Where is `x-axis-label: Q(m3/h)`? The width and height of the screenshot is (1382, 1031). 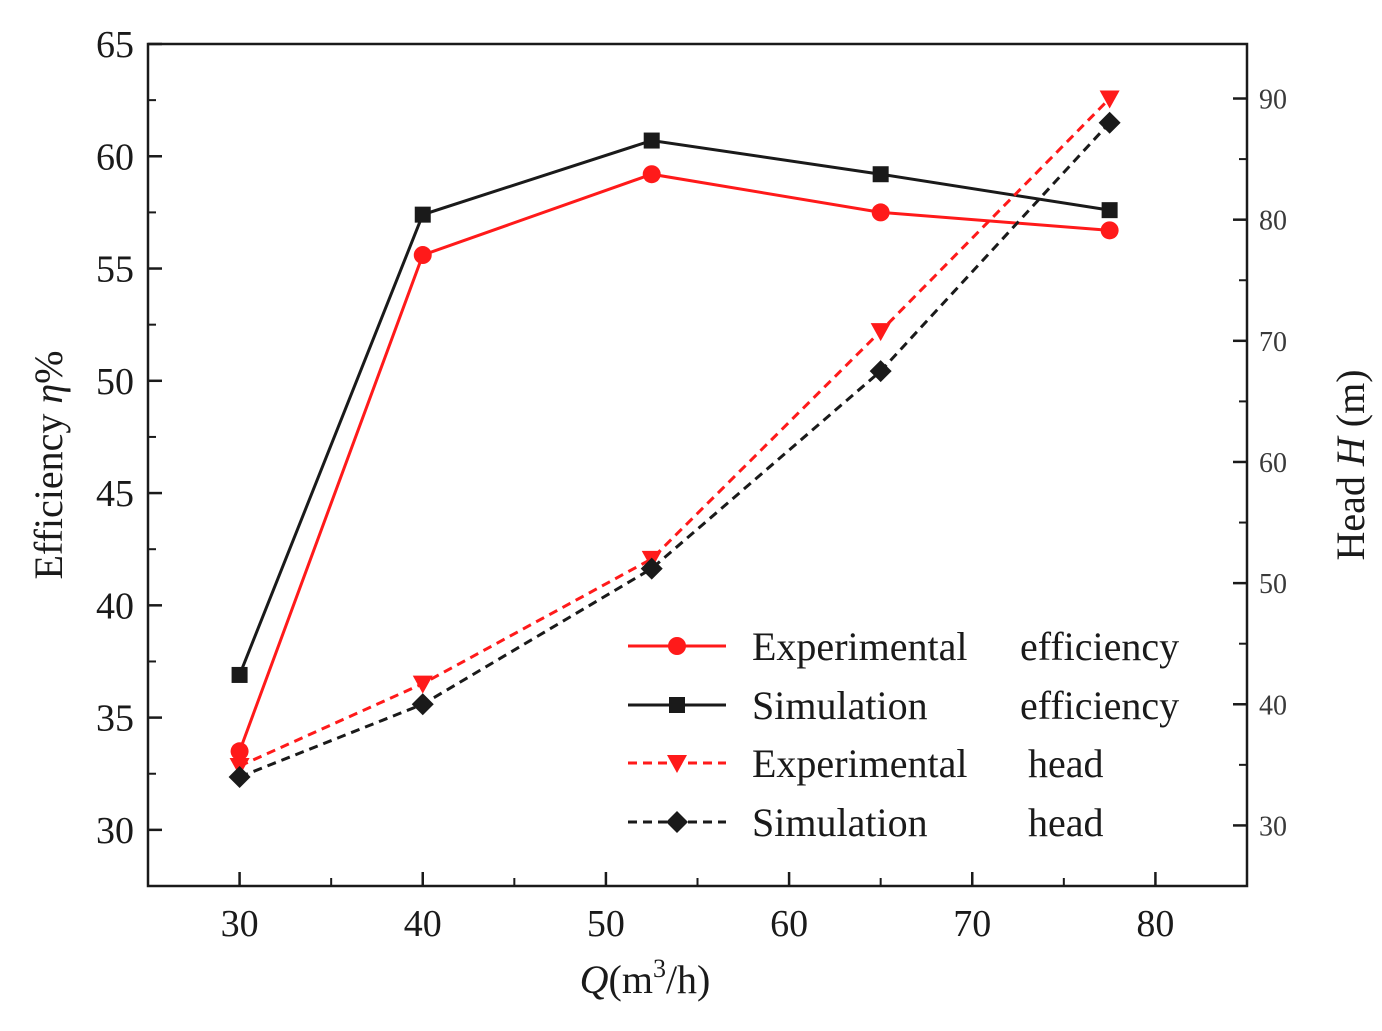 x-axis-label: Q(m3/h) is located at coordinates (645, 978).